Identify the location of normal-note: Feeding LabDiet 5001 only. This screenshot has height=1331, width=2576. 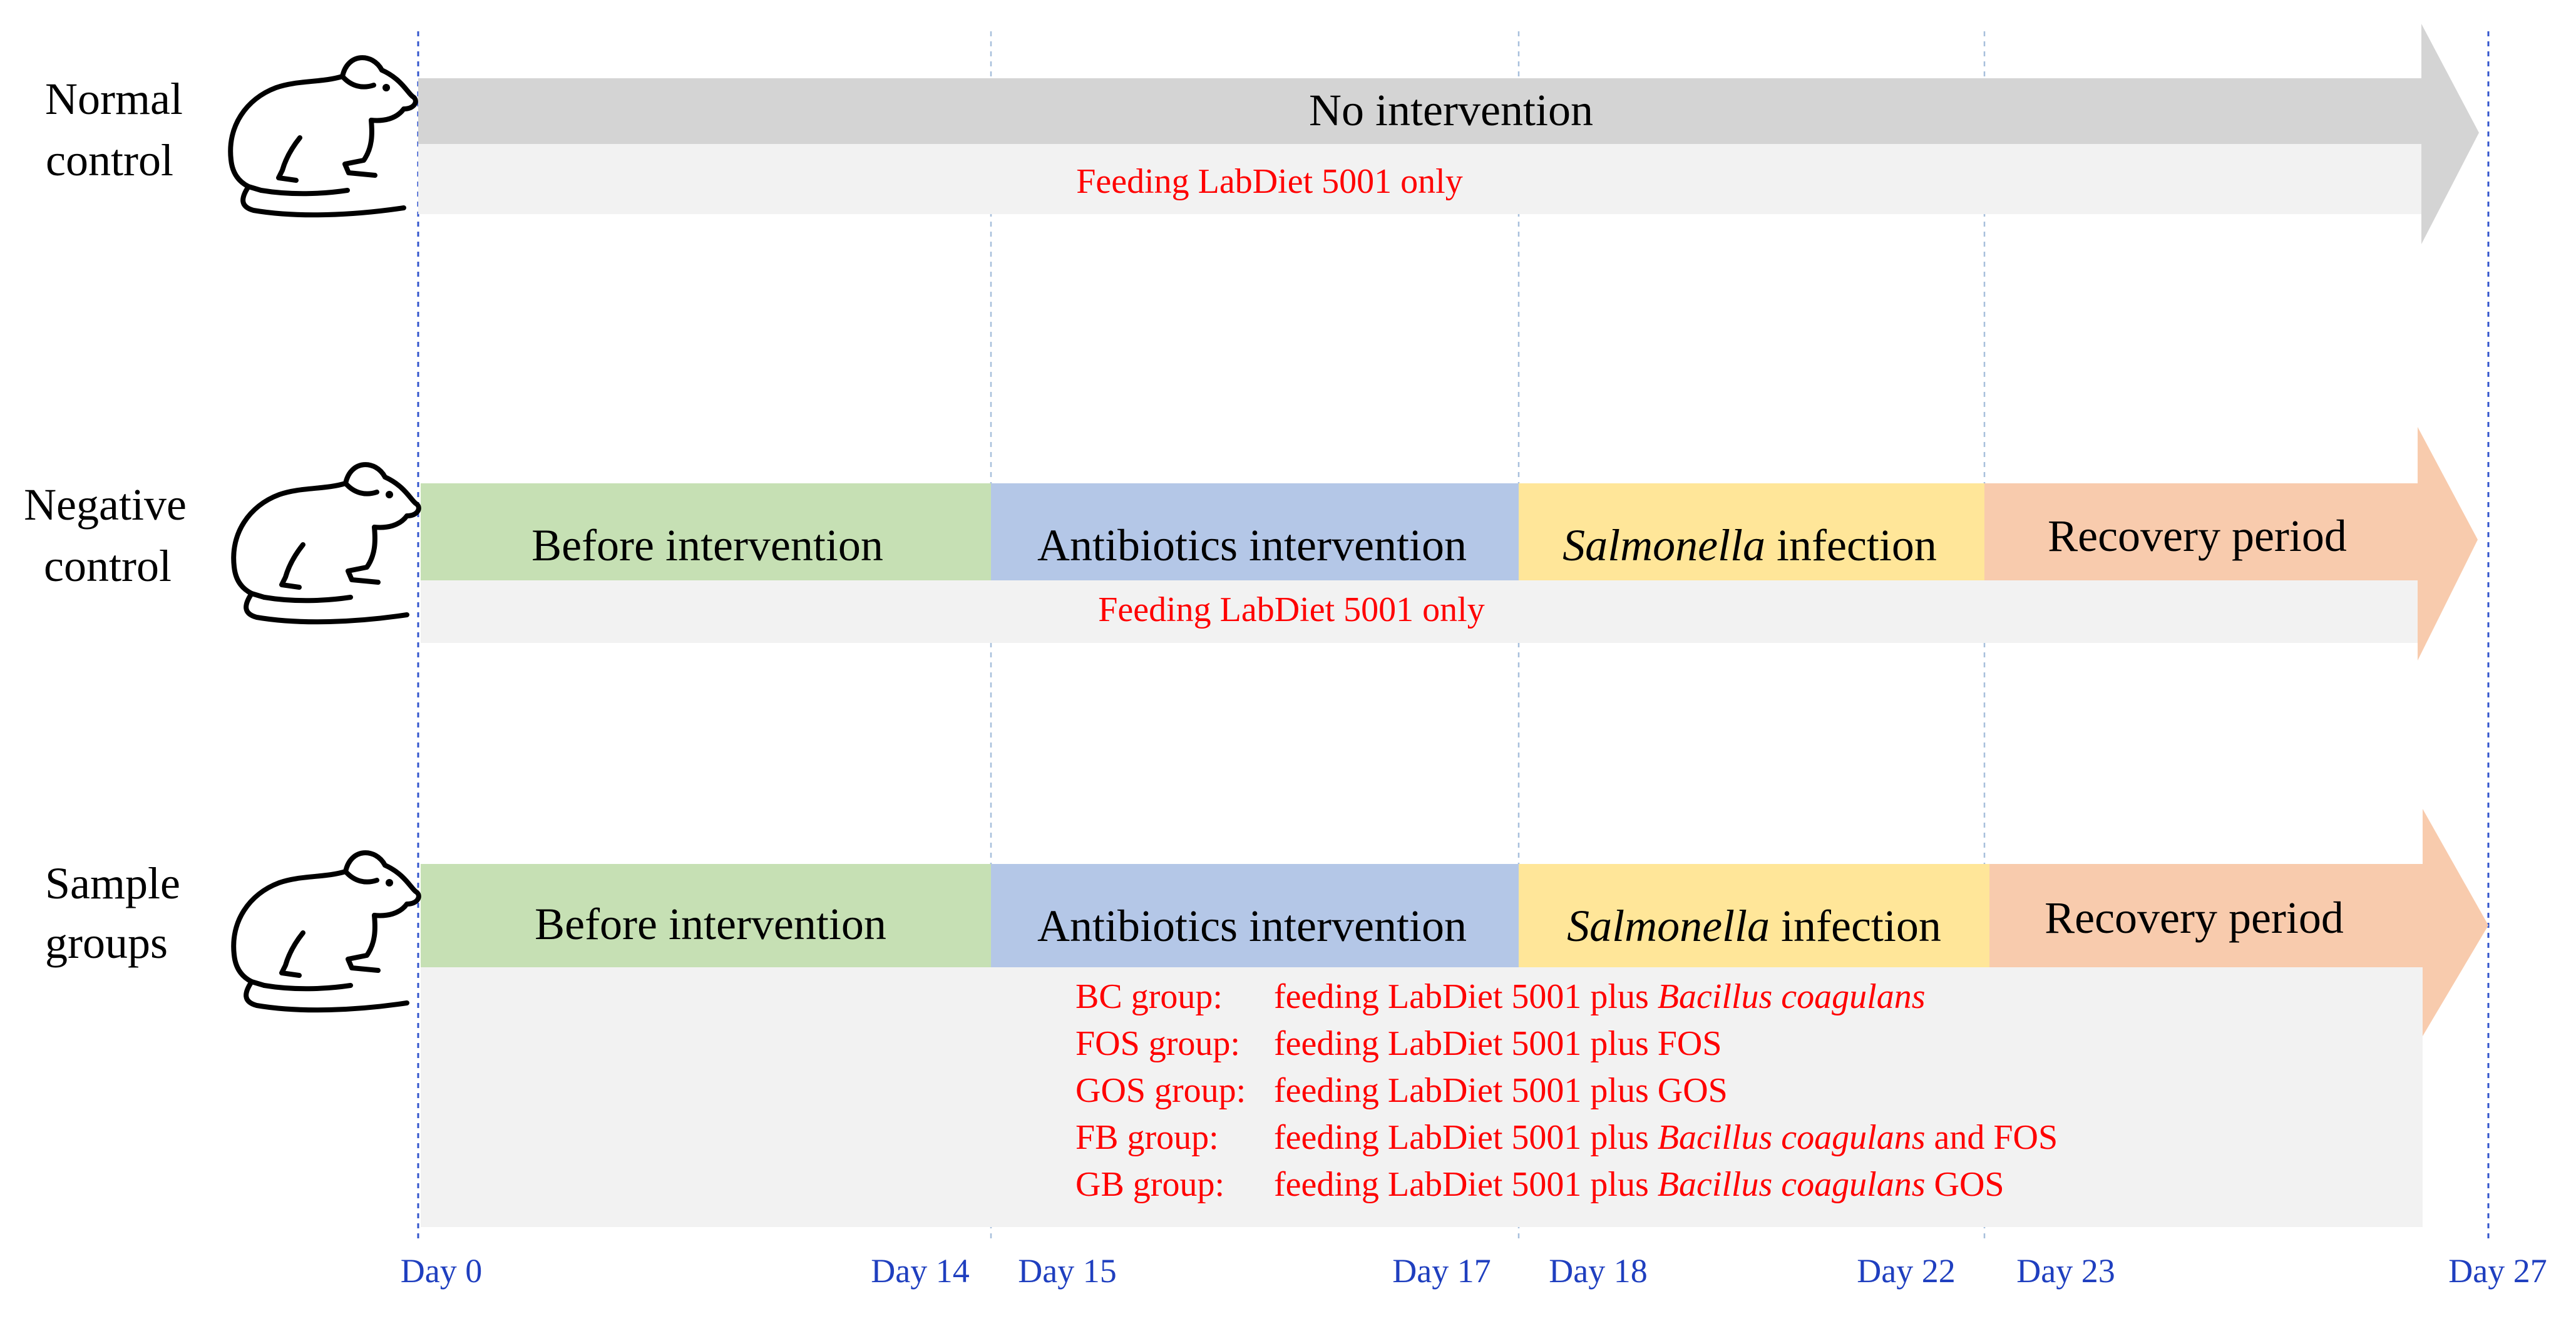
(1269, 181).